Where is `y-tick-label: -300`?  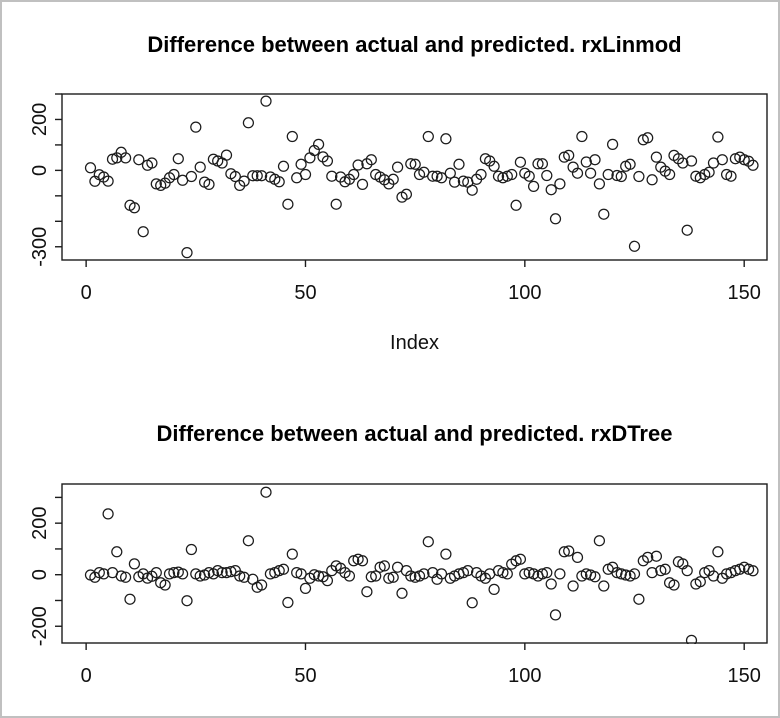
y-tick-label: -300 is located at coordinates (40, 247).